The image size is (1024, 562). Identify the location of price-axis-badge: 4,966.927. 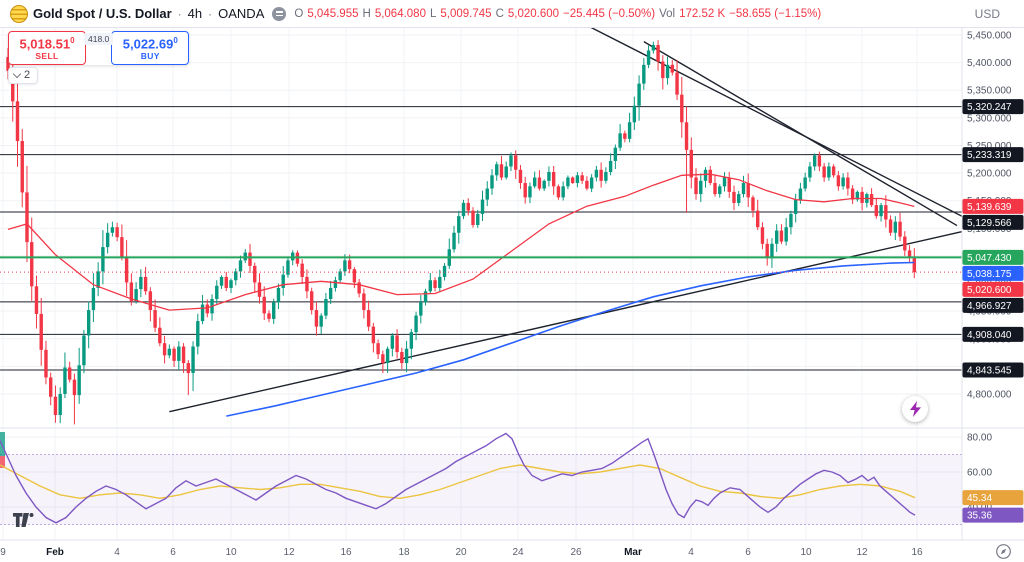
(993, 305).